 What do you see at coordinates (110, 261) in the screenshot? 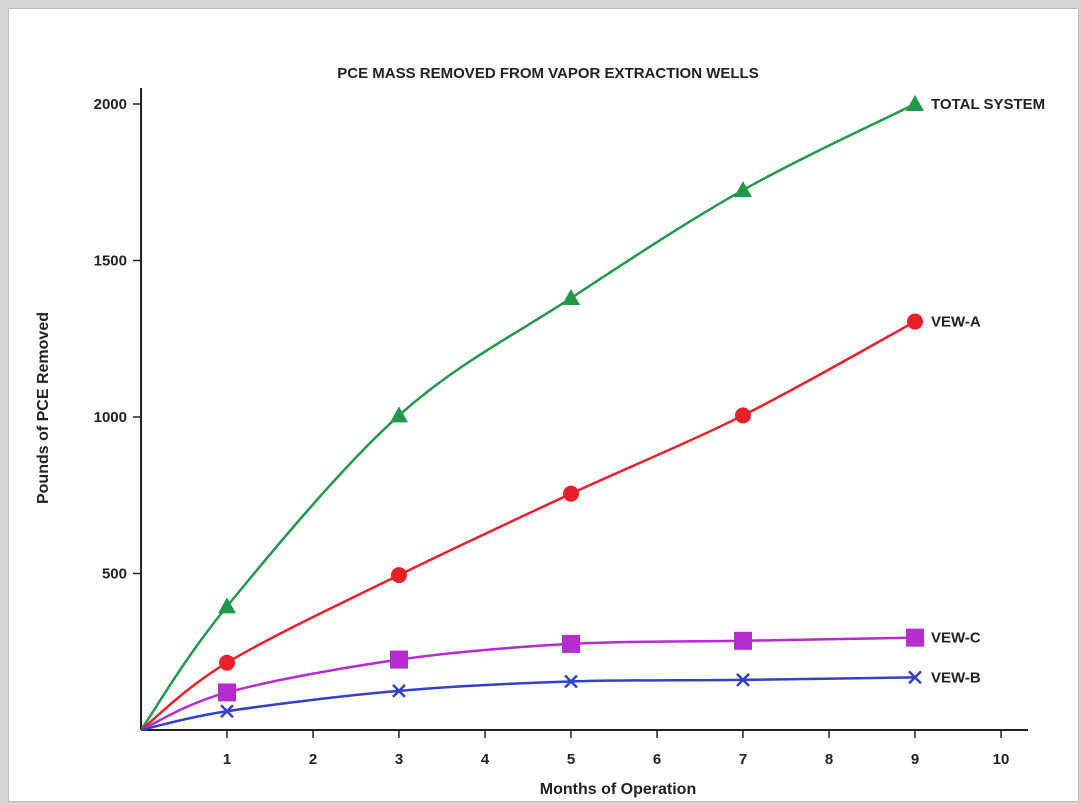
I see `y-tick-label: 1500` at bounding box center [110, 261].